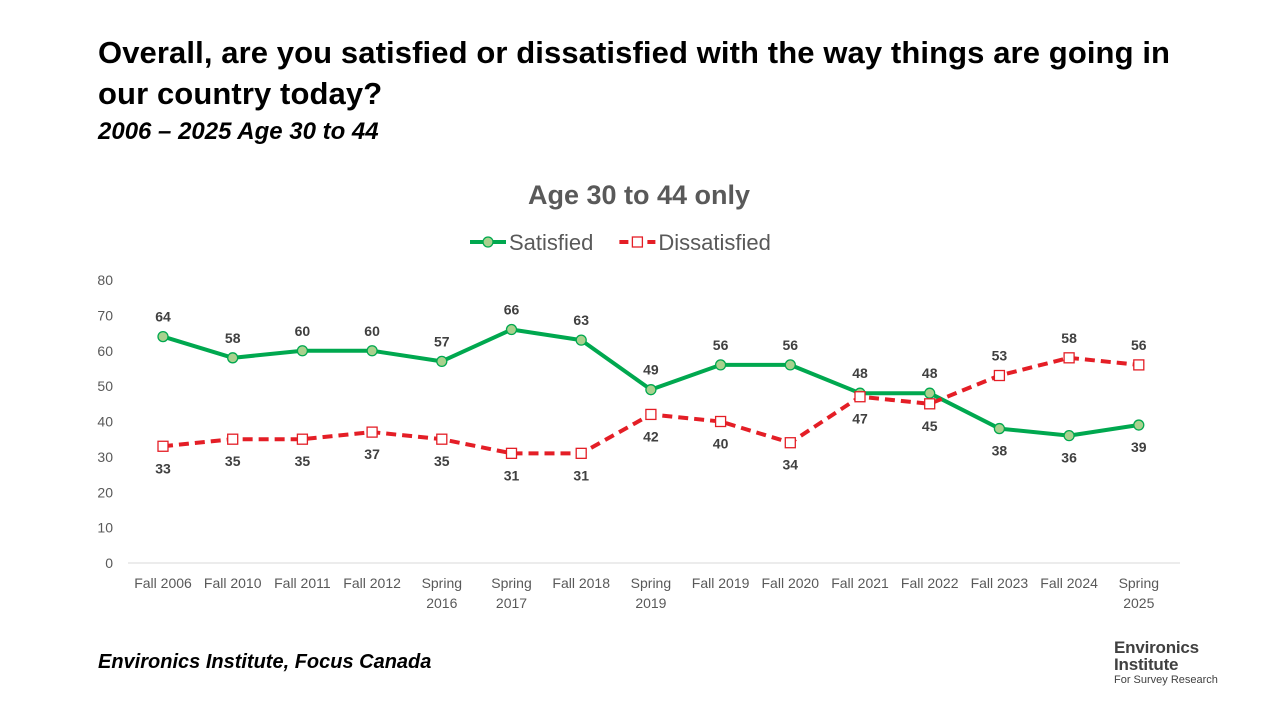 The height and width of the screenshot is (720, 1280). I want to click on x-tick-label: Spring 2017, so click(511, 593).